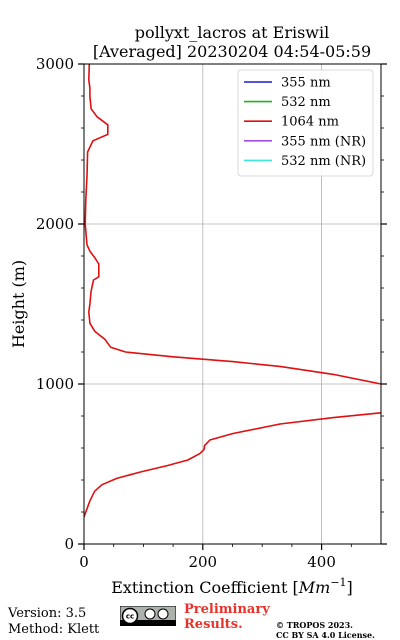  Describe the element at coordinates (55, 64) in the screenshot. I see `y-tick-label: 3000` at that location.